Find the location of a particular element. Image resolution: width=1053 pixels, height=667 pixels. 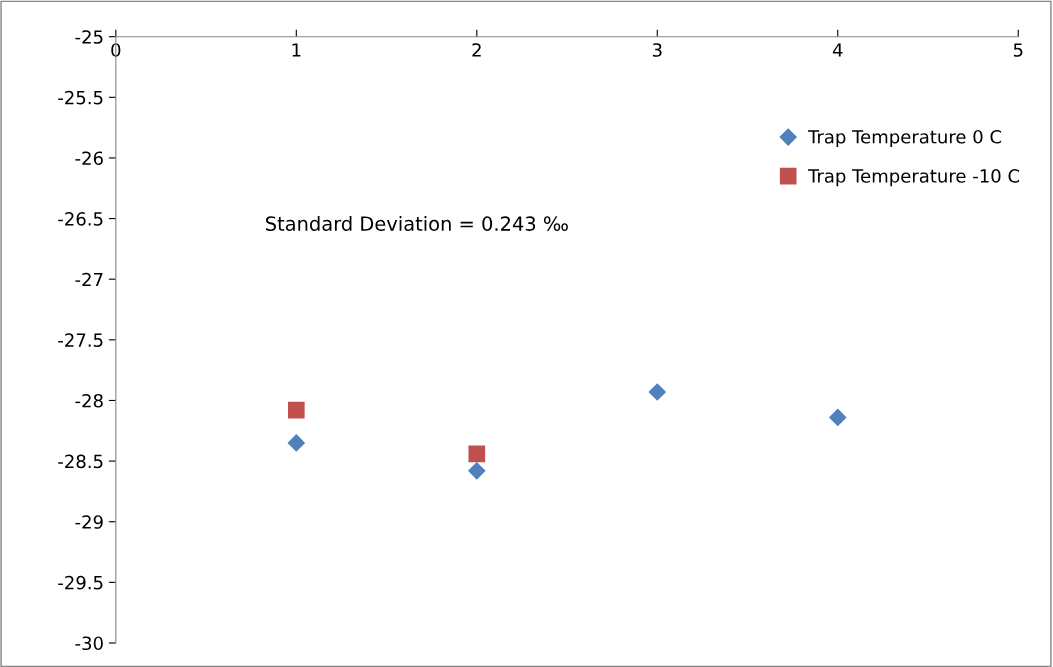

x-tick-label: 0 is located at coordinates (116, 50).